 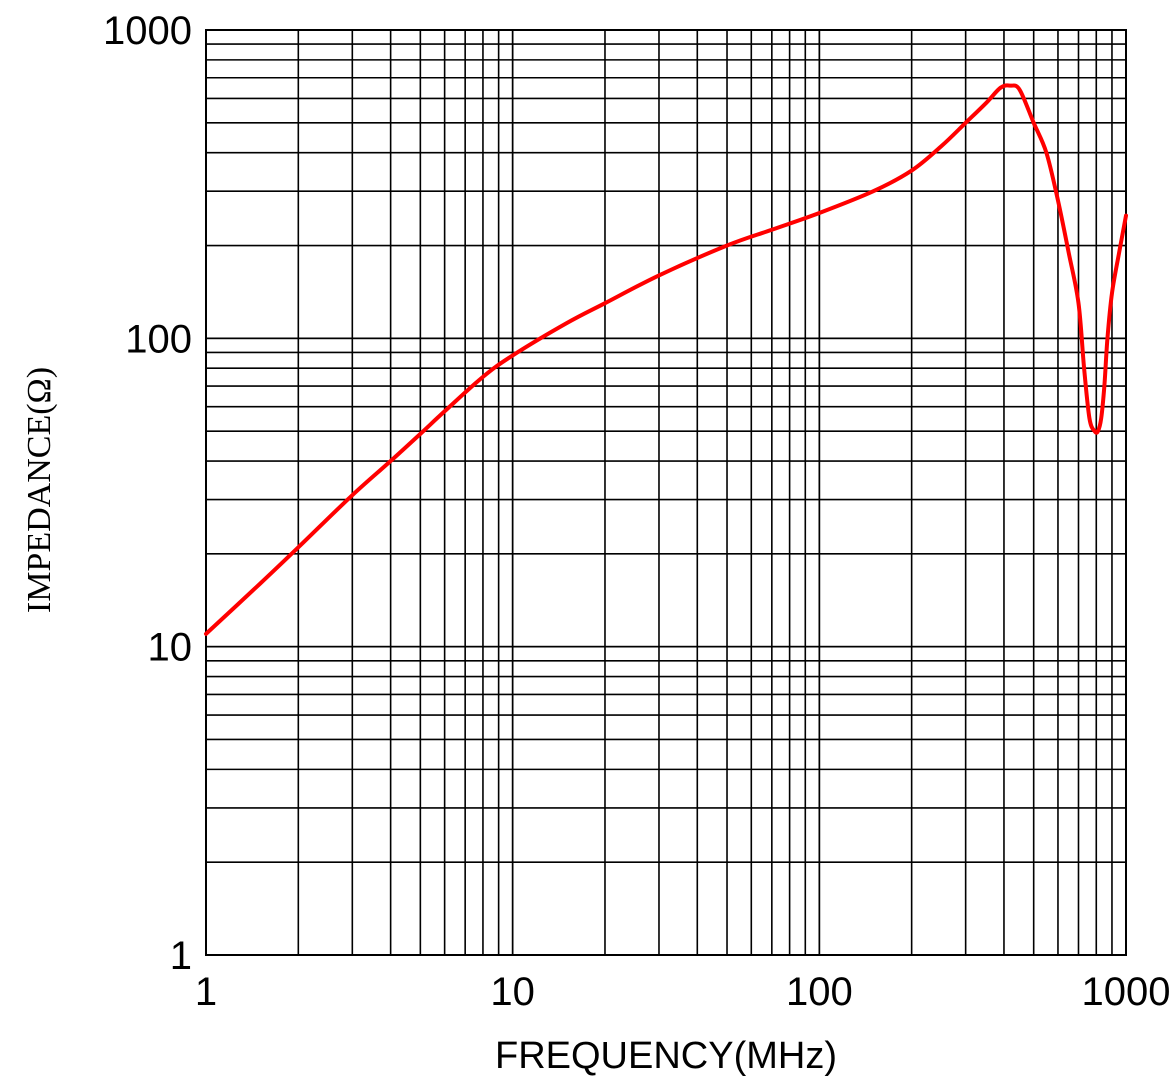 I want to click on y-axis-ticks: 1 10 100 1000, so click(x=147, y=493).